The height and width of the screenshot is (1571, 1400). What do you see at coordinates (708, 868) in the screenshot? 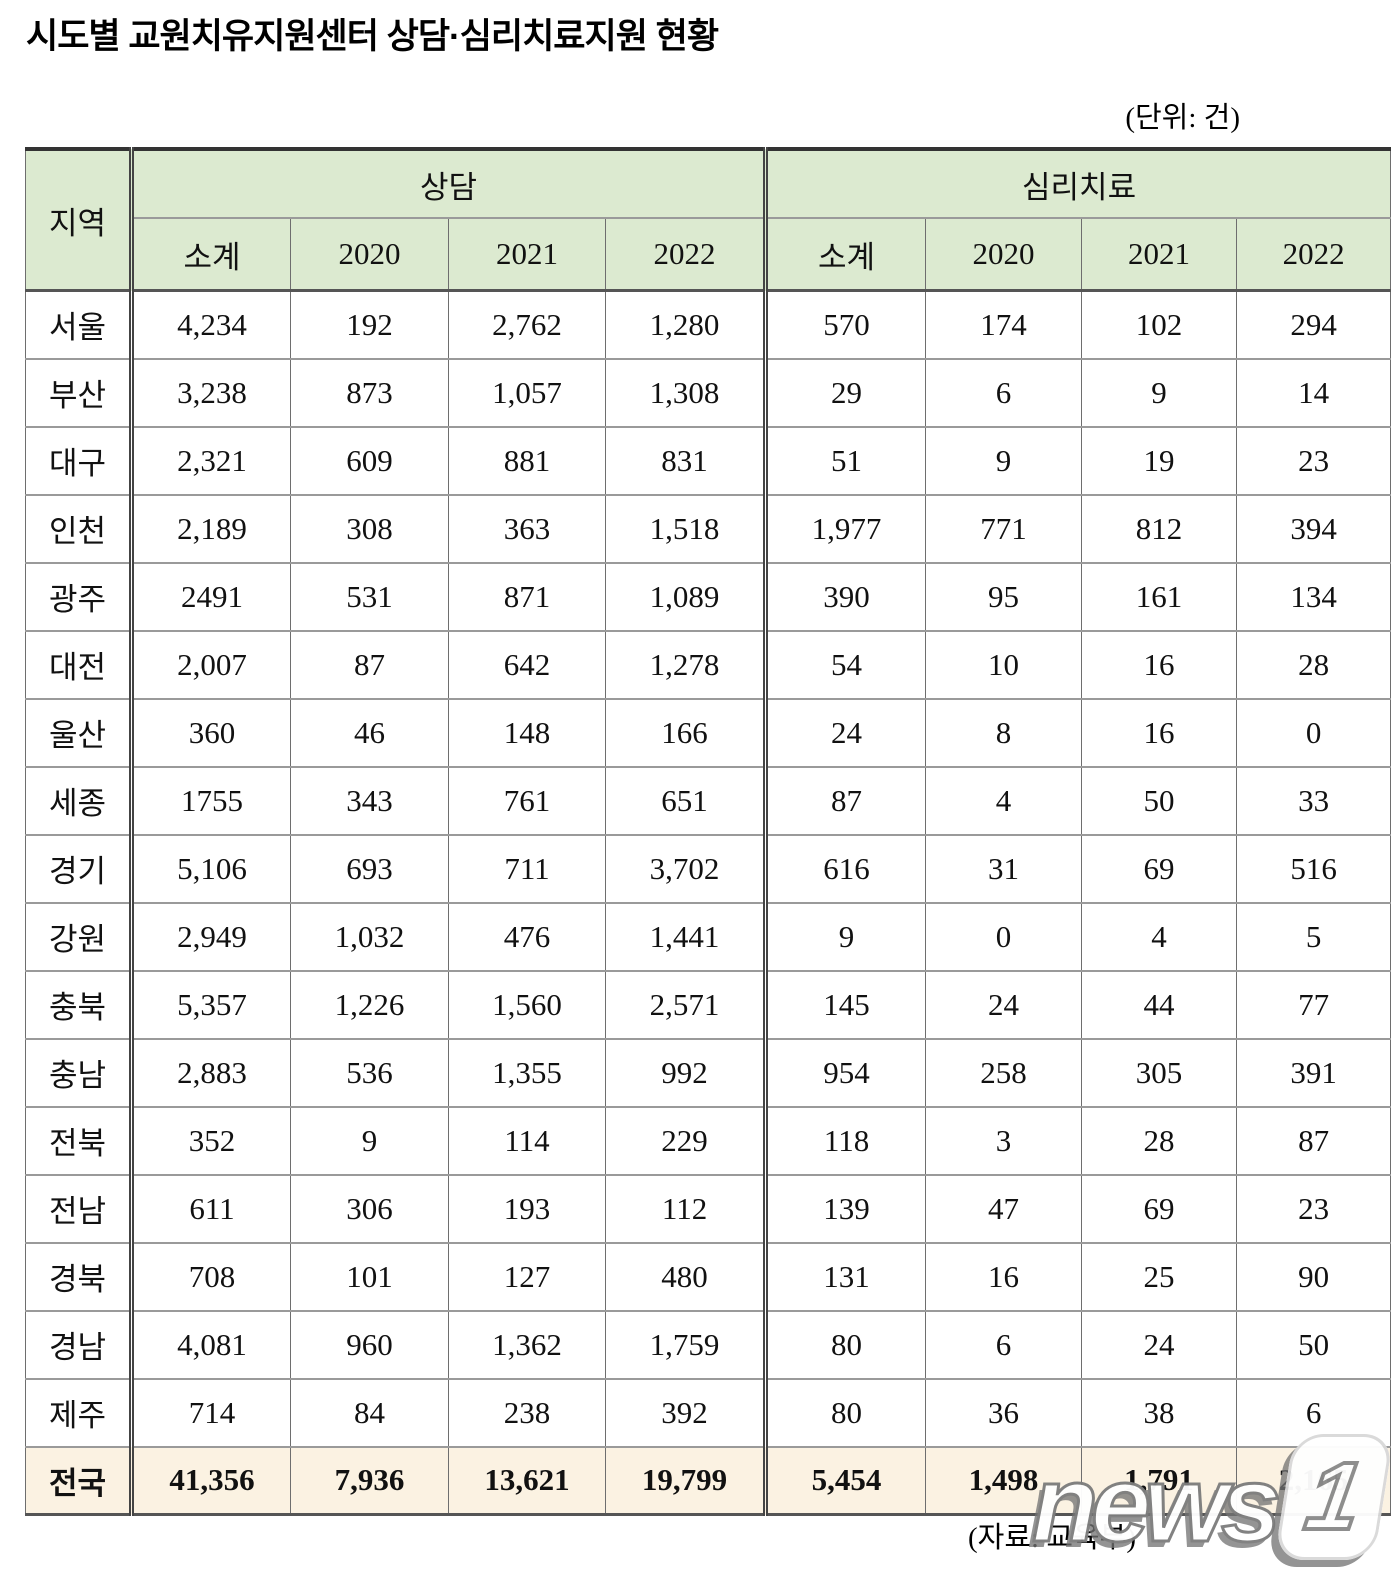
I see `table-row: 경기 5,106 693 711 3,702 616 31 69 516` at bounding box center [708, 868].